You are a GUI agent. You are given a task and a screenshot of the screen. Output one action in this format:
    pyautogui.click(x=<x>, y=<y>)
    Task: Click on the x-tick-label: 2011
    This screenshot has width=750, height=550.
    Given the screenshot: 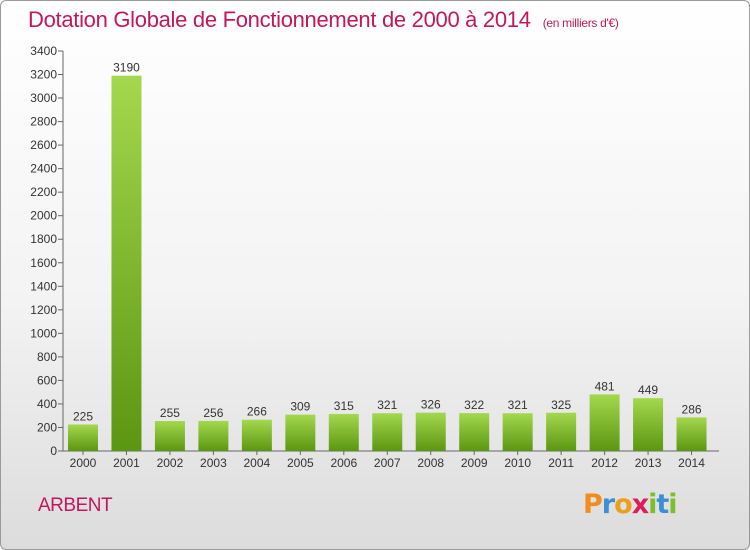 What is the action you would take?
    pyautogui.click(x=561, y=463)
    